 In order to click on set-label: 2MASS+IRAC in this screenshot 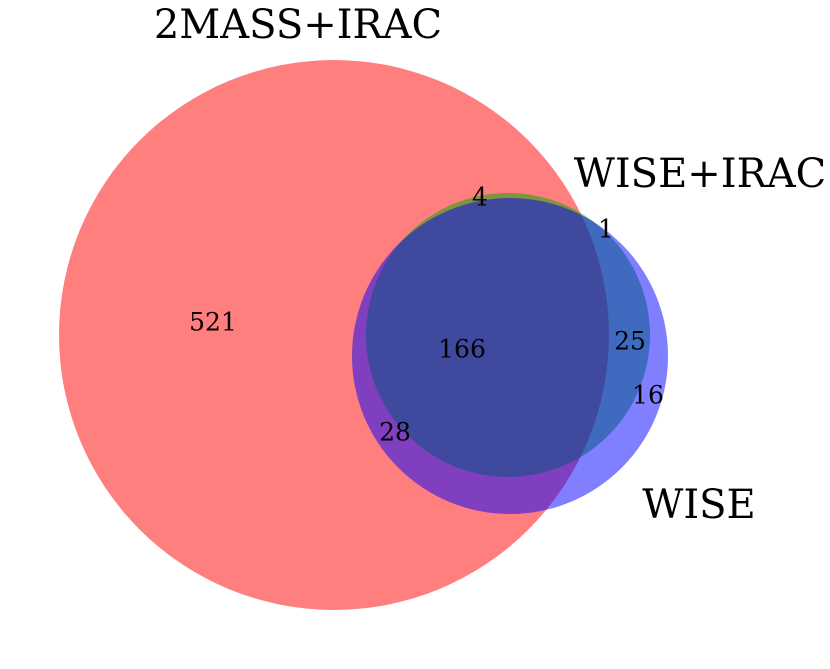, I will do `click(298, 25)`.